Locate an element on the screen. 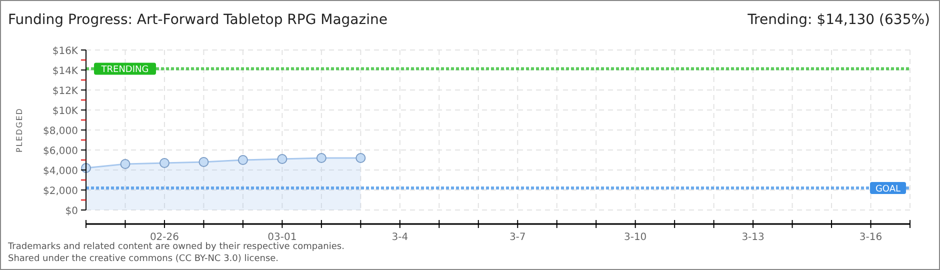 This screenshot has height=270, width=940. ref-line-label: TRENDING is located at coordinates (124, 70).